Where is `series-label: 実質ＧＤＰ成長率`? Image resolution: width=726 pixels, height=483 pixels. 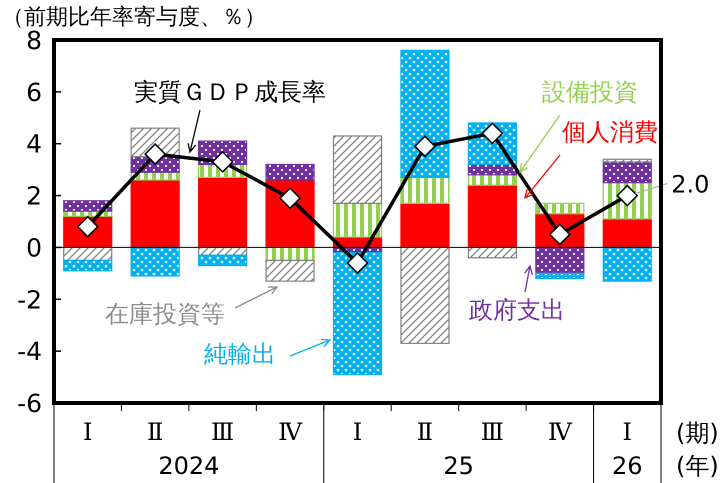
series-label: 実質ＧＤＰ成長率 is located at coordinates (230, 92).